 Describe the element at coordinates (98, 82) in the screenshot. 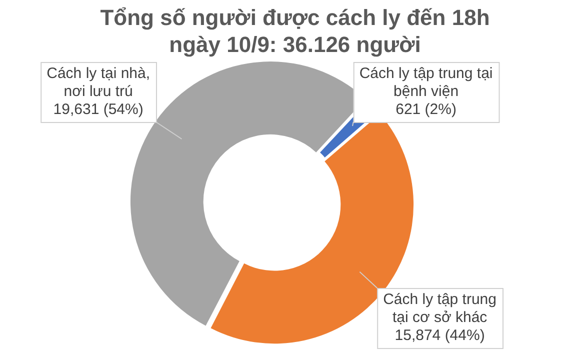

I see `slice-label: Cách ly tại nhà, nơi lưu trú` at that location.